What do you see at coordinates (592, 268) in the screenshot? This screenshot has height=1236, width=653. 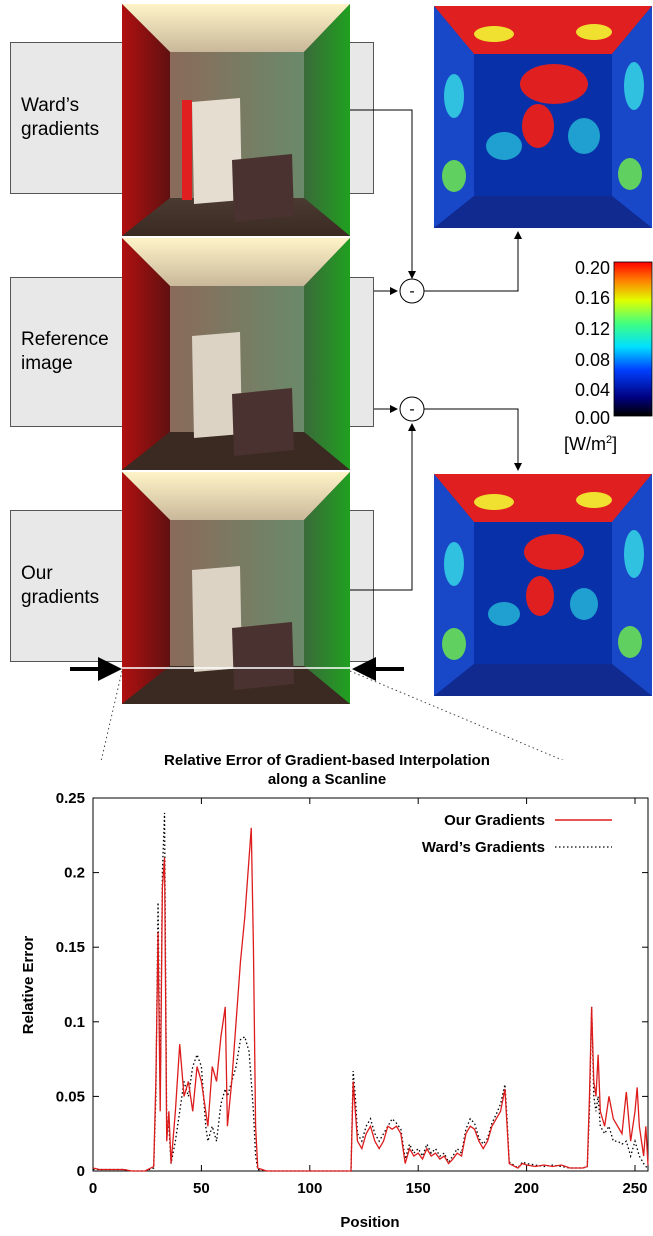 I see `colorbar-tick: 0.20` at bounding box center [592, 268].